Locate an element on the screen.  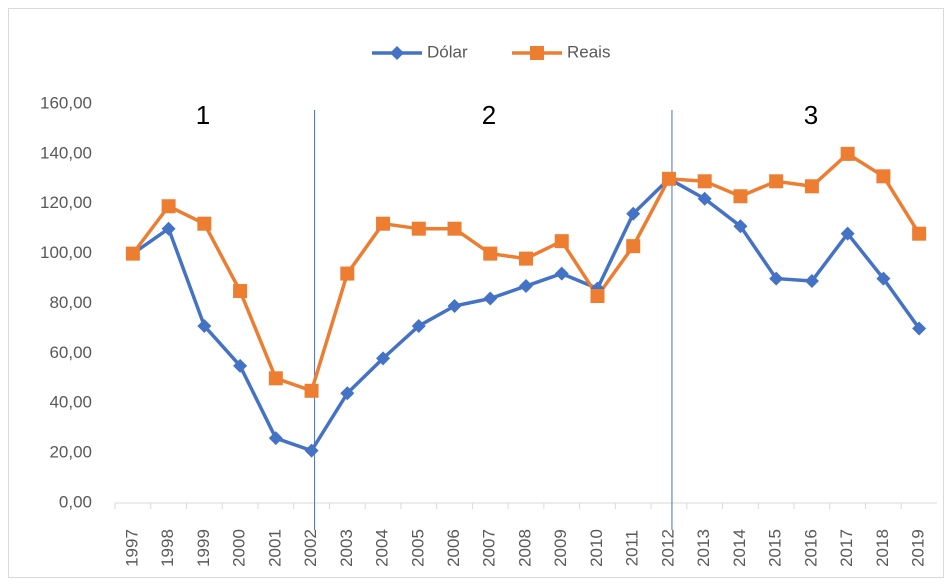
x-tick-label: 2012 is located at coordinates (667, 548).